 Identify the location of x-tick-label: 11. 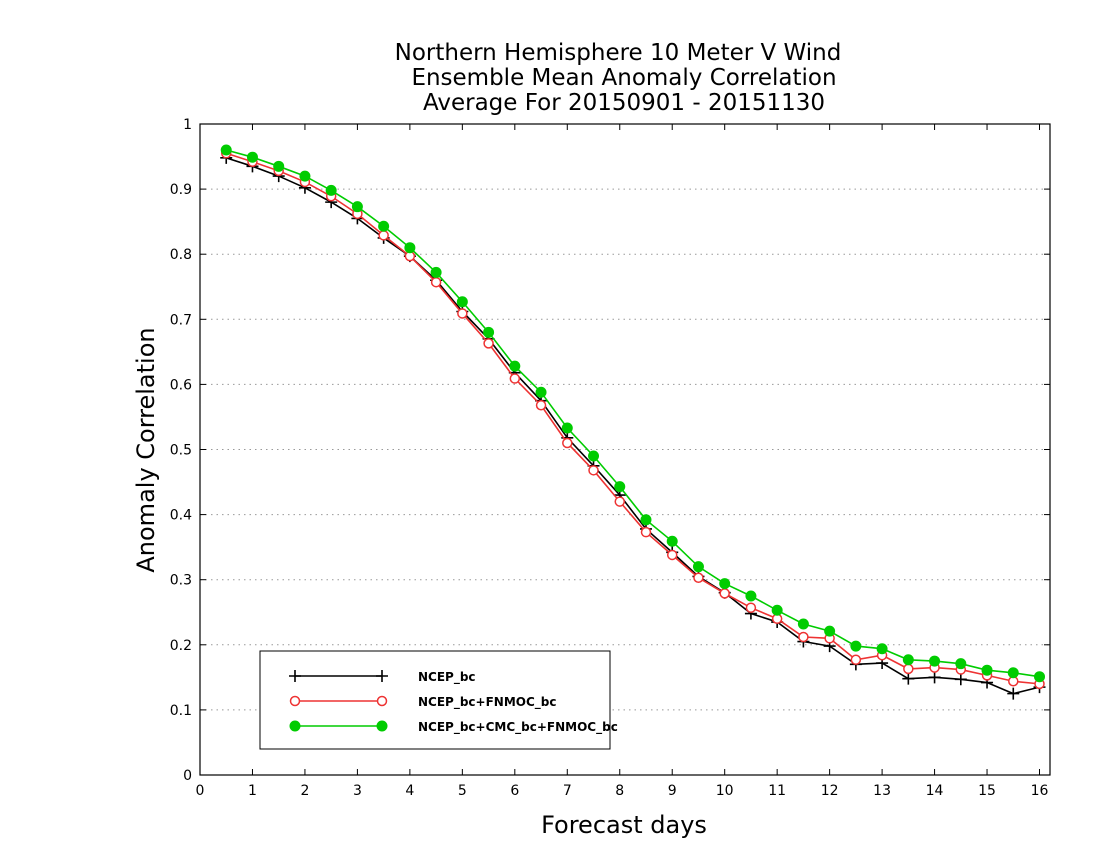
(777, 791).